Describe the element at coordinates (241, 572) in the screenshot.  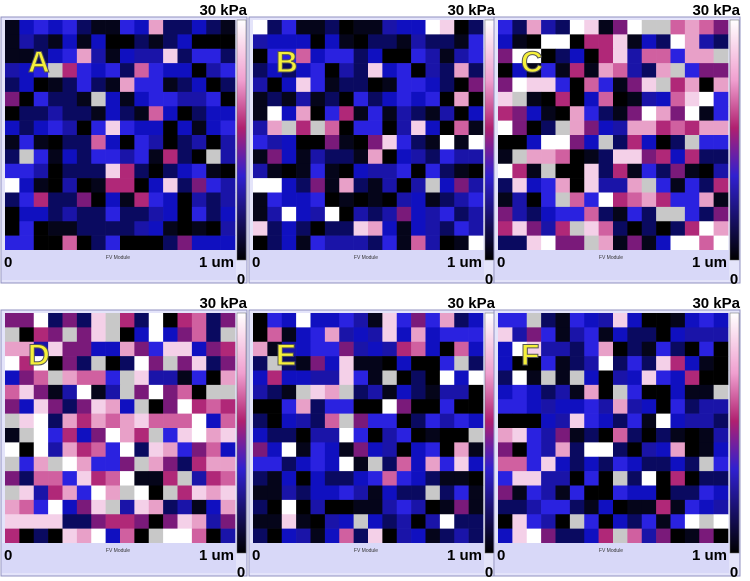
I see `scale-min: 0` at that location.